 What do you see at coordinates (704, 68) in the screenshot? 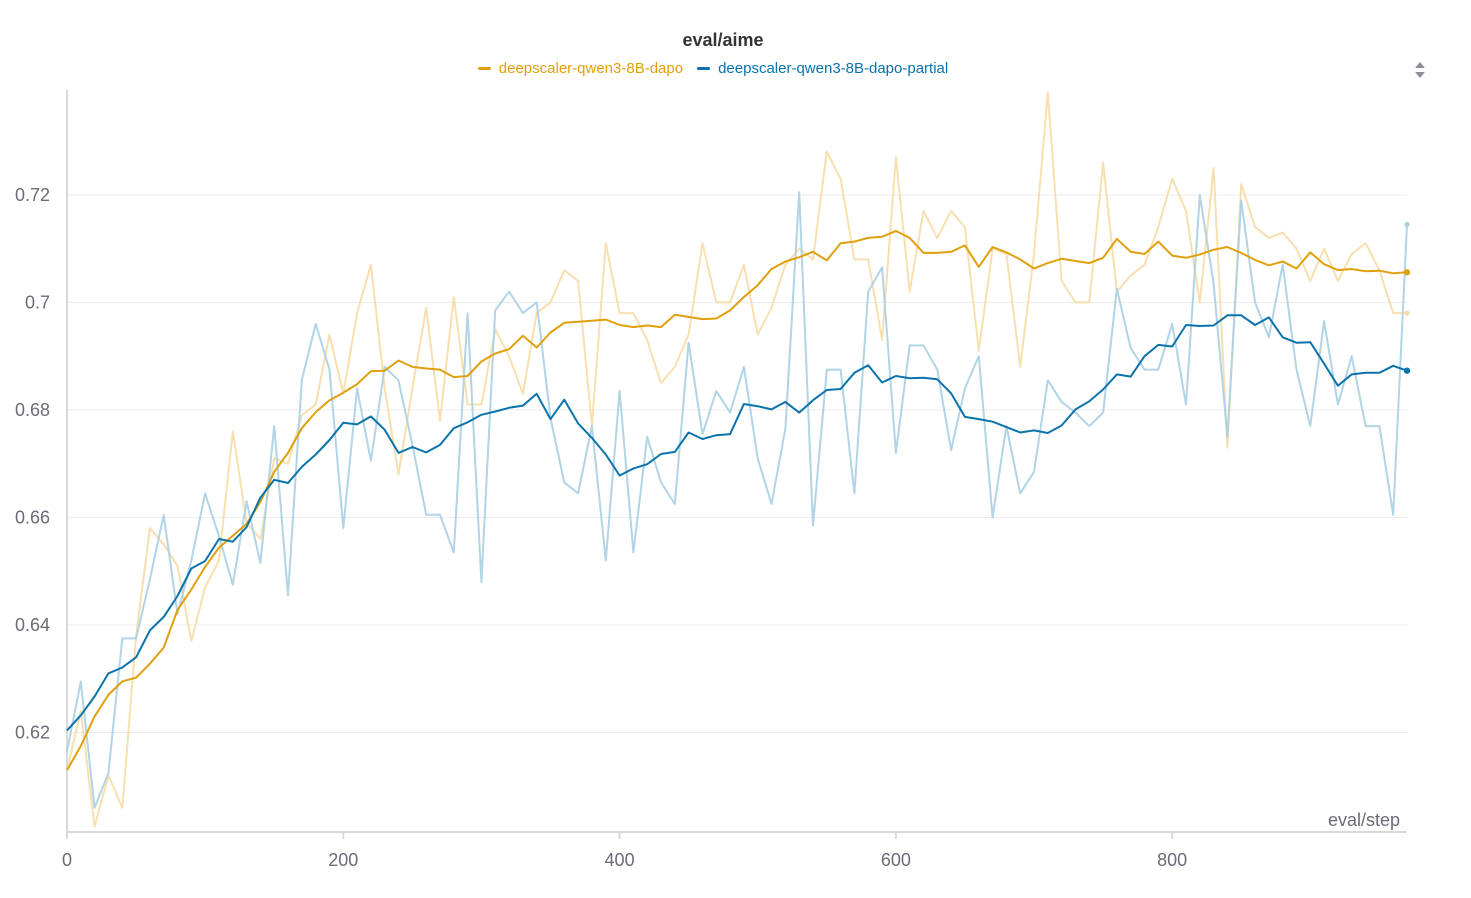
I see `legend-swatch-dapo-partial` at bounding box center [704, 68].